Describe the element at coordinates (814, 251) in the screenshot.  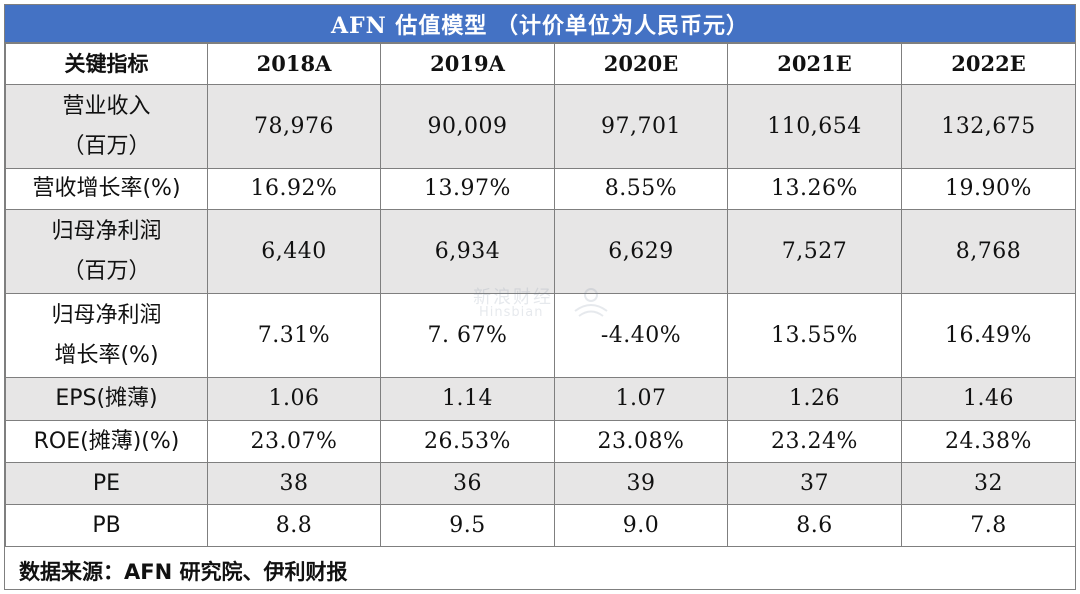
I see `table-cell: 7,527` at that location.